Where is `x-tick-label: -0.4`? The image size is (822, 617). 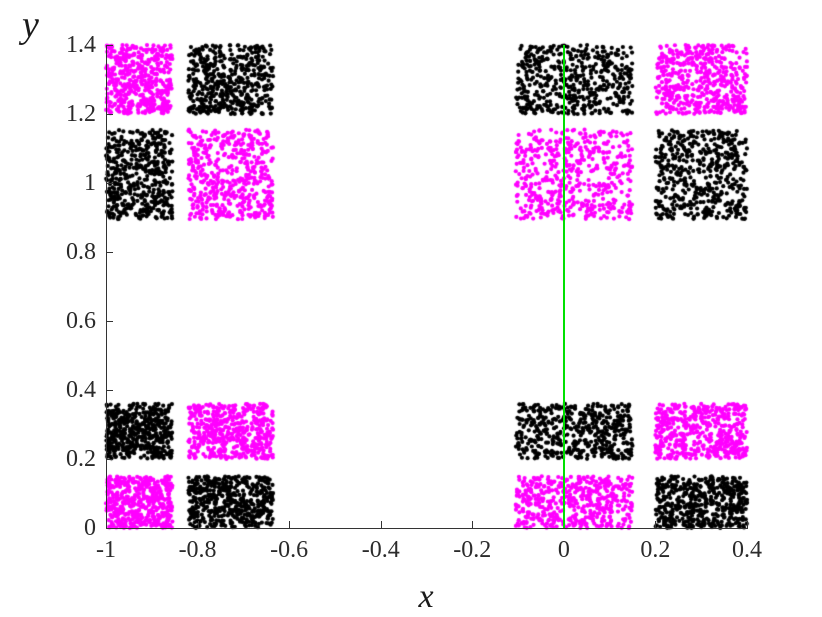 x-tick-label: -0.4 is located at coordinates (380, 550).